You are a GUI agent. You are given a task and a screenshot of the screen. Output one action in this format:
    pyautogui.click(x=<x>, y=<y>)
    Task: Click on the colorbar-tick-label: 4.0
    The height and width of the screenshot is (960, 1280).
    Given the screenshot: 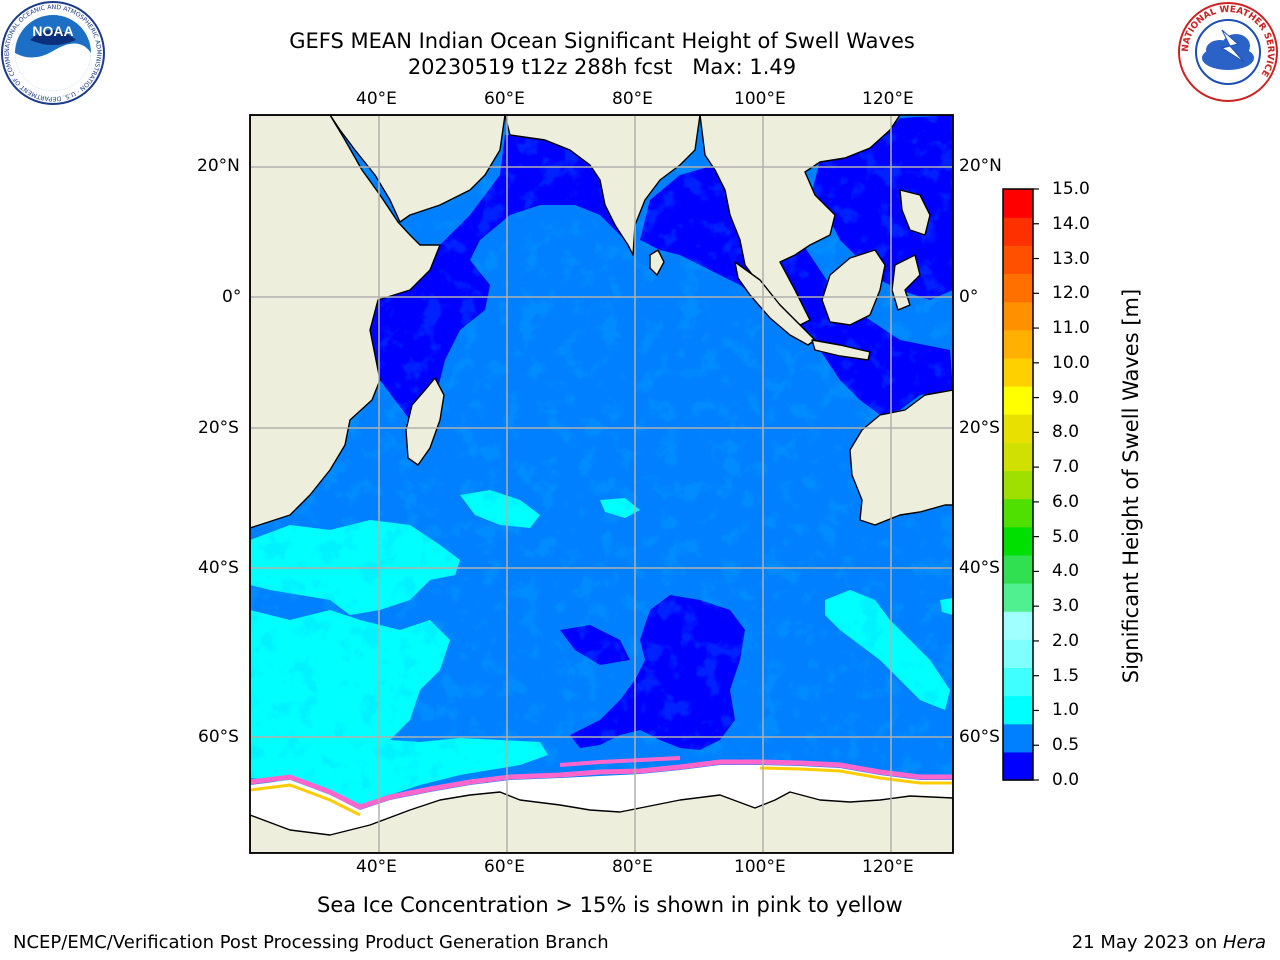 What is the action you would take?
    pyautogui.click(x=1066, y=571)
    